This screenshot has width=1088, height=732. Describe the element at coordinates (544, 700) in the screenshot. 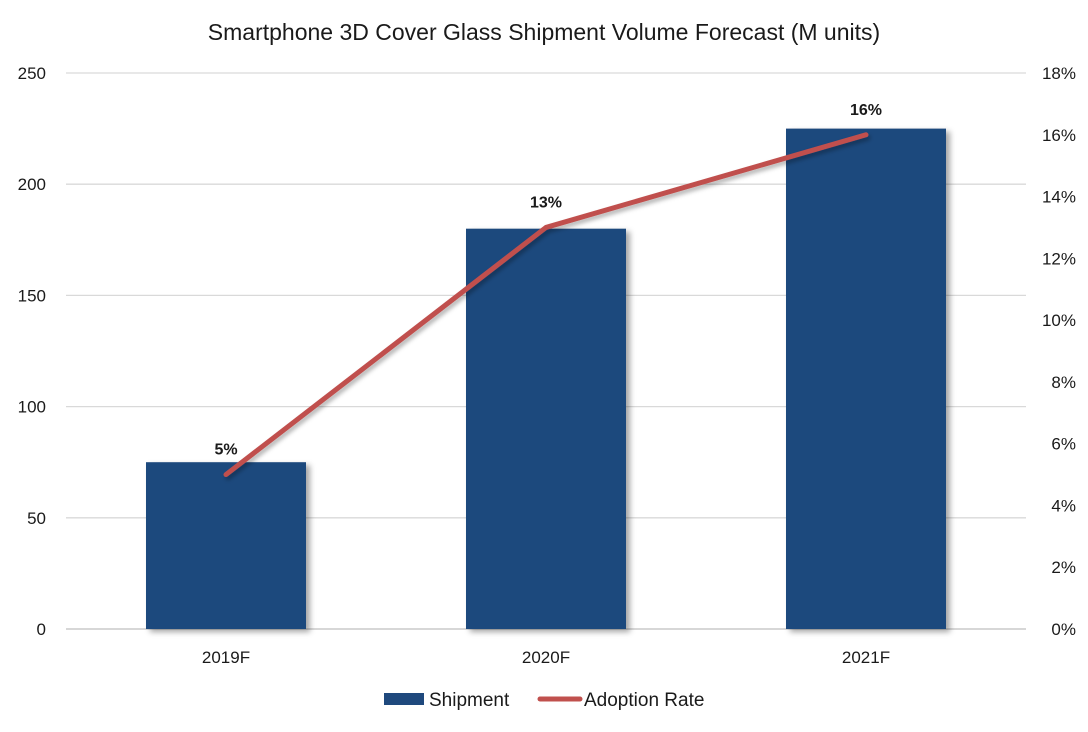

I see `legend: Shipment Adoption Rate` at that location.